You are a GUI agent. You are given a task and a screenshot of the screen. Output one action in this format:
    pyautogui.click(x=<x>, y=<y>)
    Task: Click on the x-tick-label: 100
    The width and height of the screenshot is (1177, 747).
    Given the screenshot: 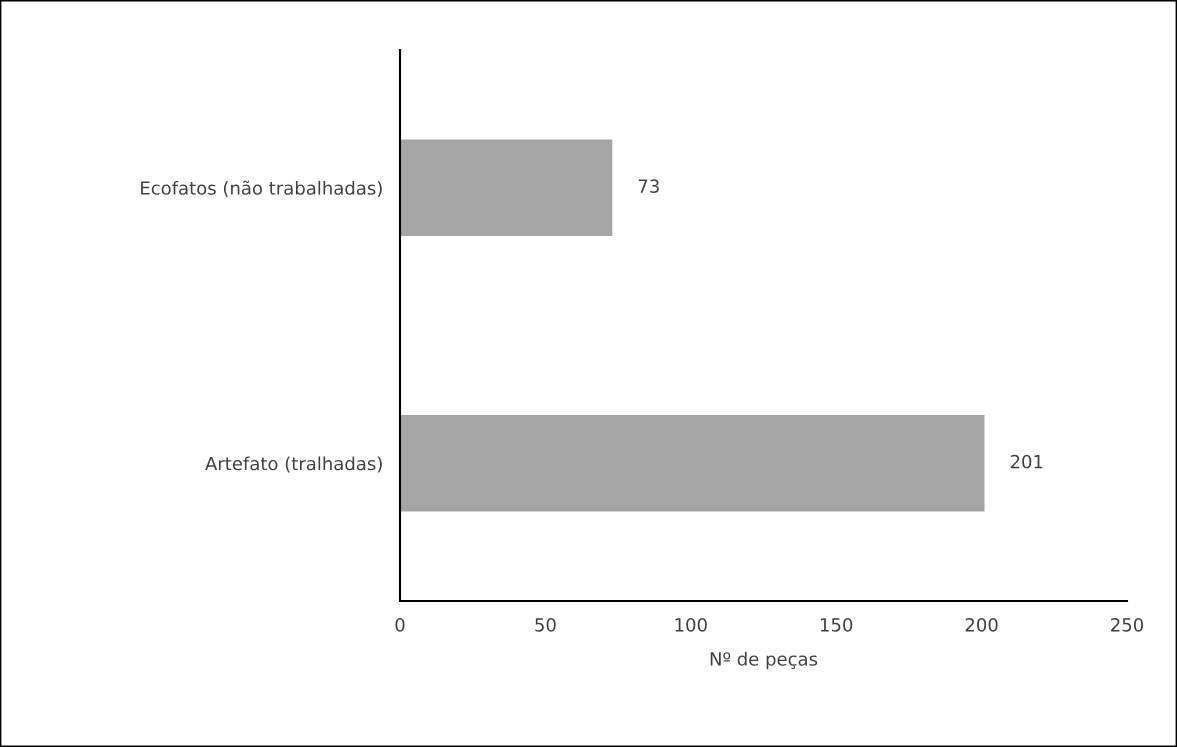 What is the action you would take?
    pyautogui.click(x=691, y=624)
    